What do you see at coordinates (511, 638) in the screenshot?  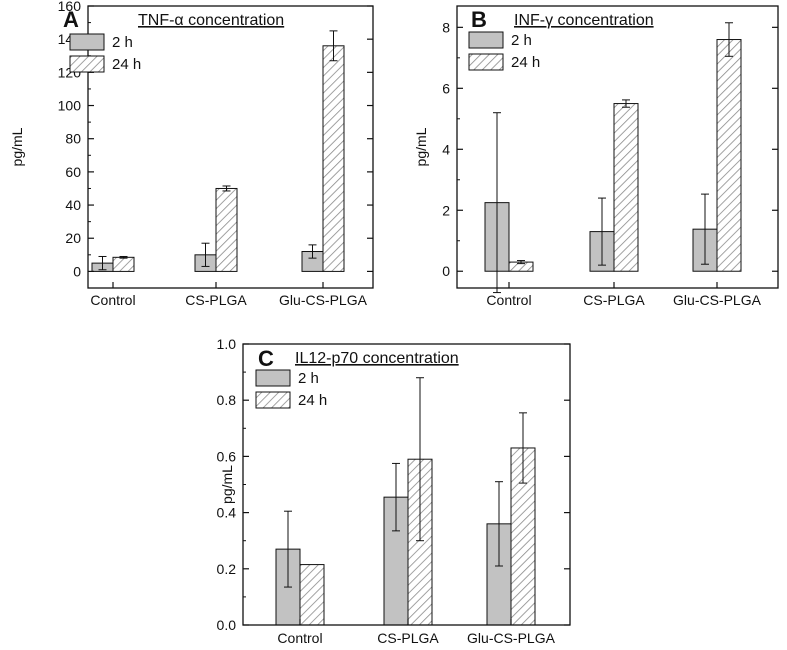 I see `panel-c-x-category-label: Glu-CS-PLGA` at bounding box center [511, 638].